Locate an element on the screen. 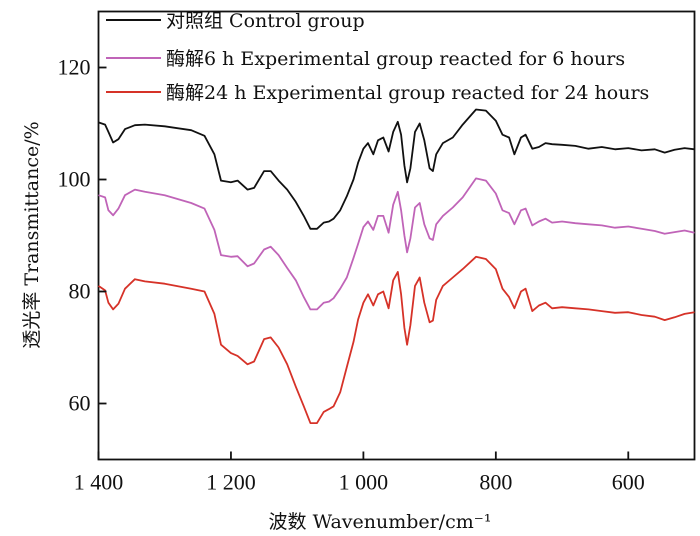  x-tick-label: 1 400 is located at coordinates (99, 482).